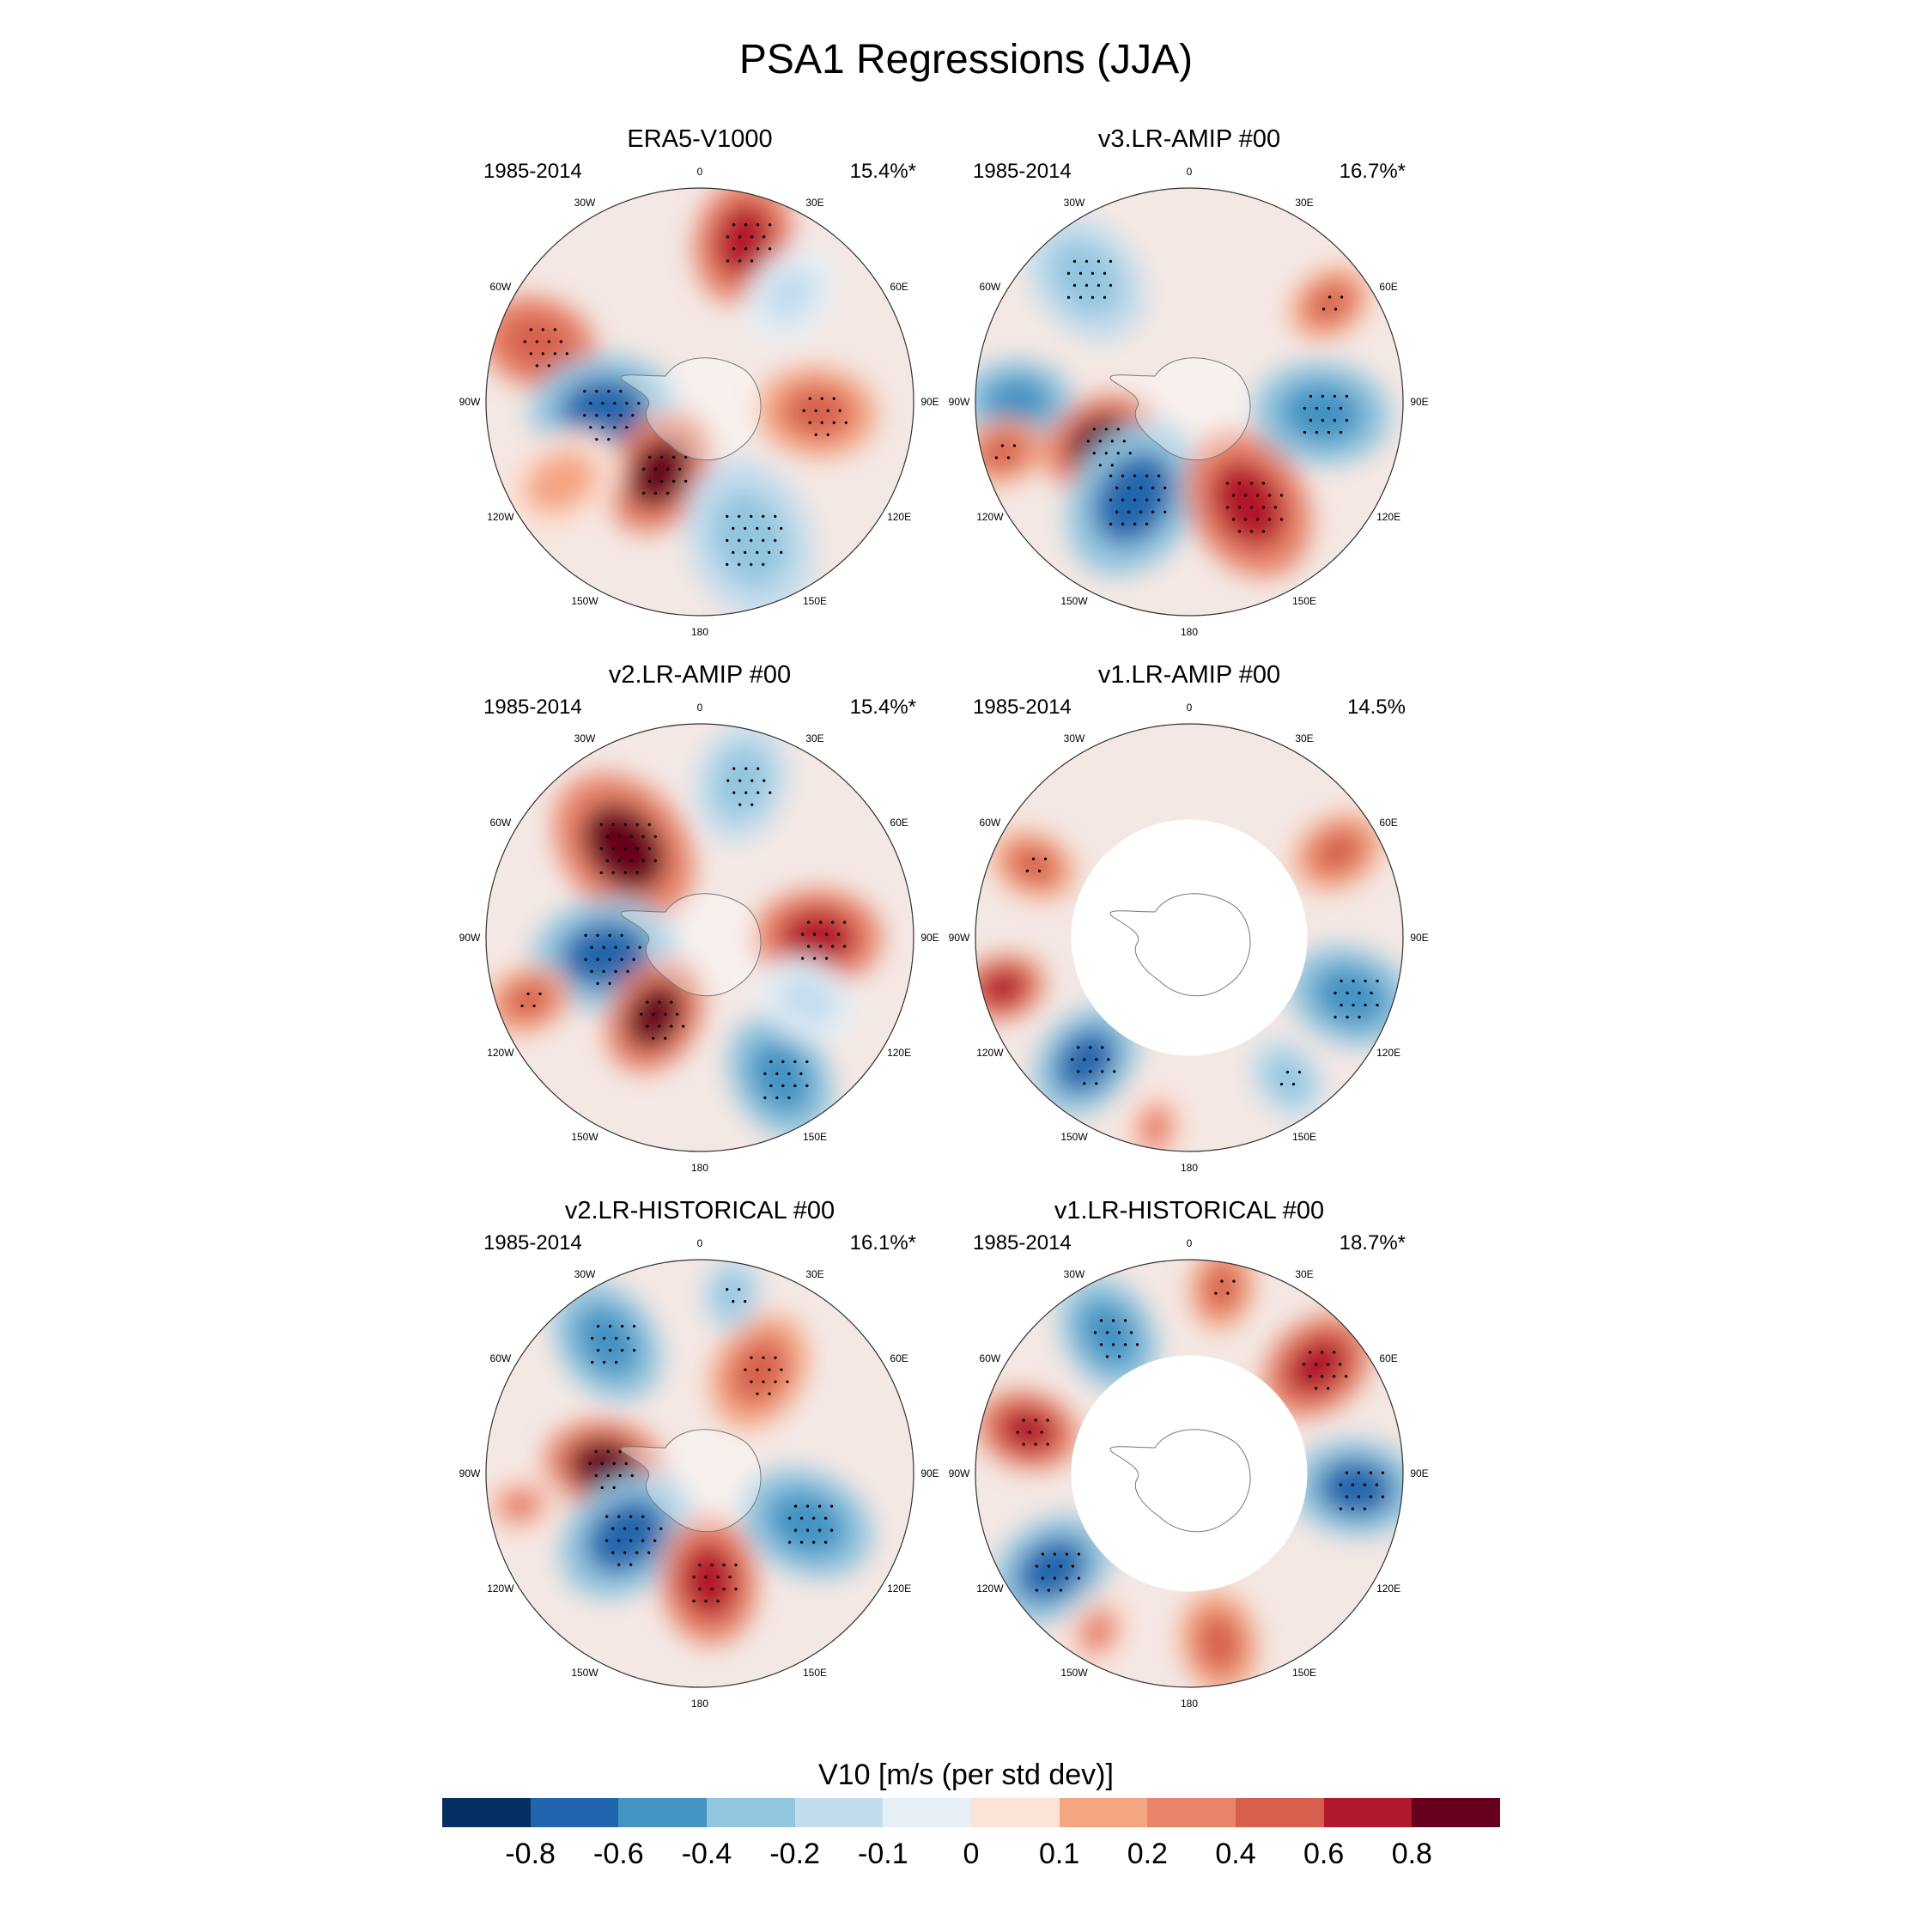  What do you see at coordinates (1189, 937) in the screenshot?
I see `polar-map` at bounding box center [1189, 937].